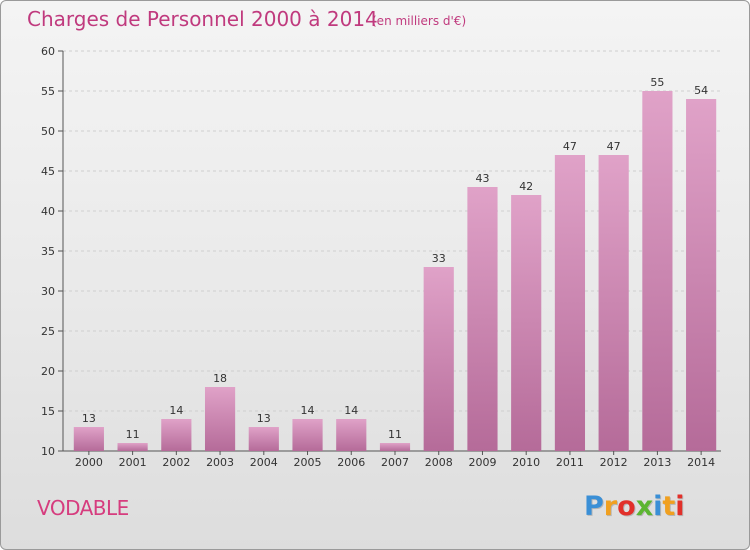 This screenshot has width=750, height=550. Describe the element at coordinates (48, 211) in the screenshot. I see `y-tick-label: 40` at that location.